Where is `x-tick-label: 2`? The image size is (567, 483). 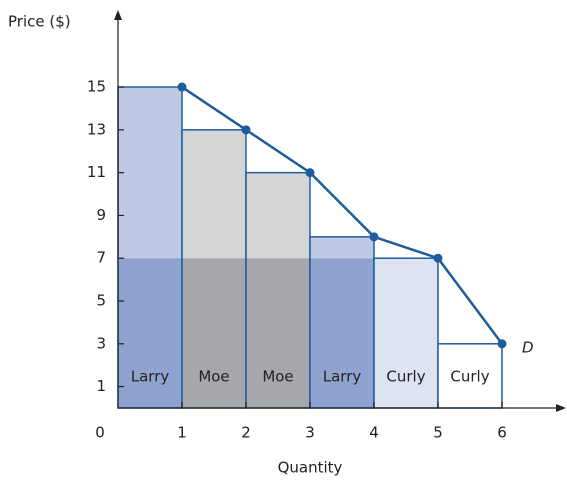
x-tick-label: 2 is located at coordinates (246, 433).